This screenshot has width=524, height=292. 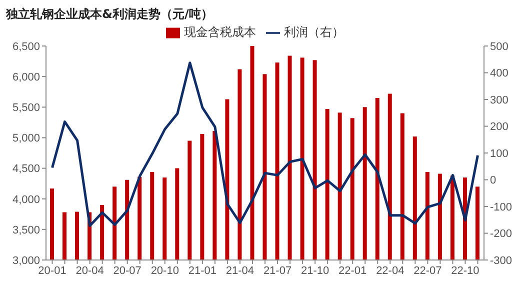 I want to click on y2-tick-label: 100, so click(x=499, y=154).